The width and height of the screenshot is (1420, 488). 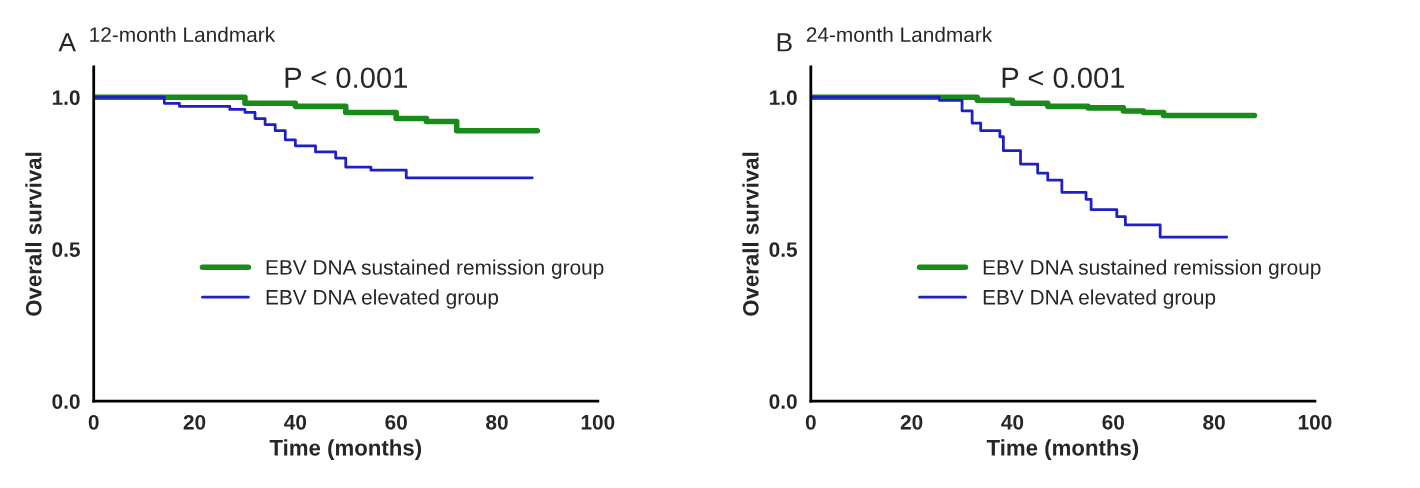 What do you see at coordinates (67, 42) in the screenshot?
I see `text: A` at bounding box center [67, 42].